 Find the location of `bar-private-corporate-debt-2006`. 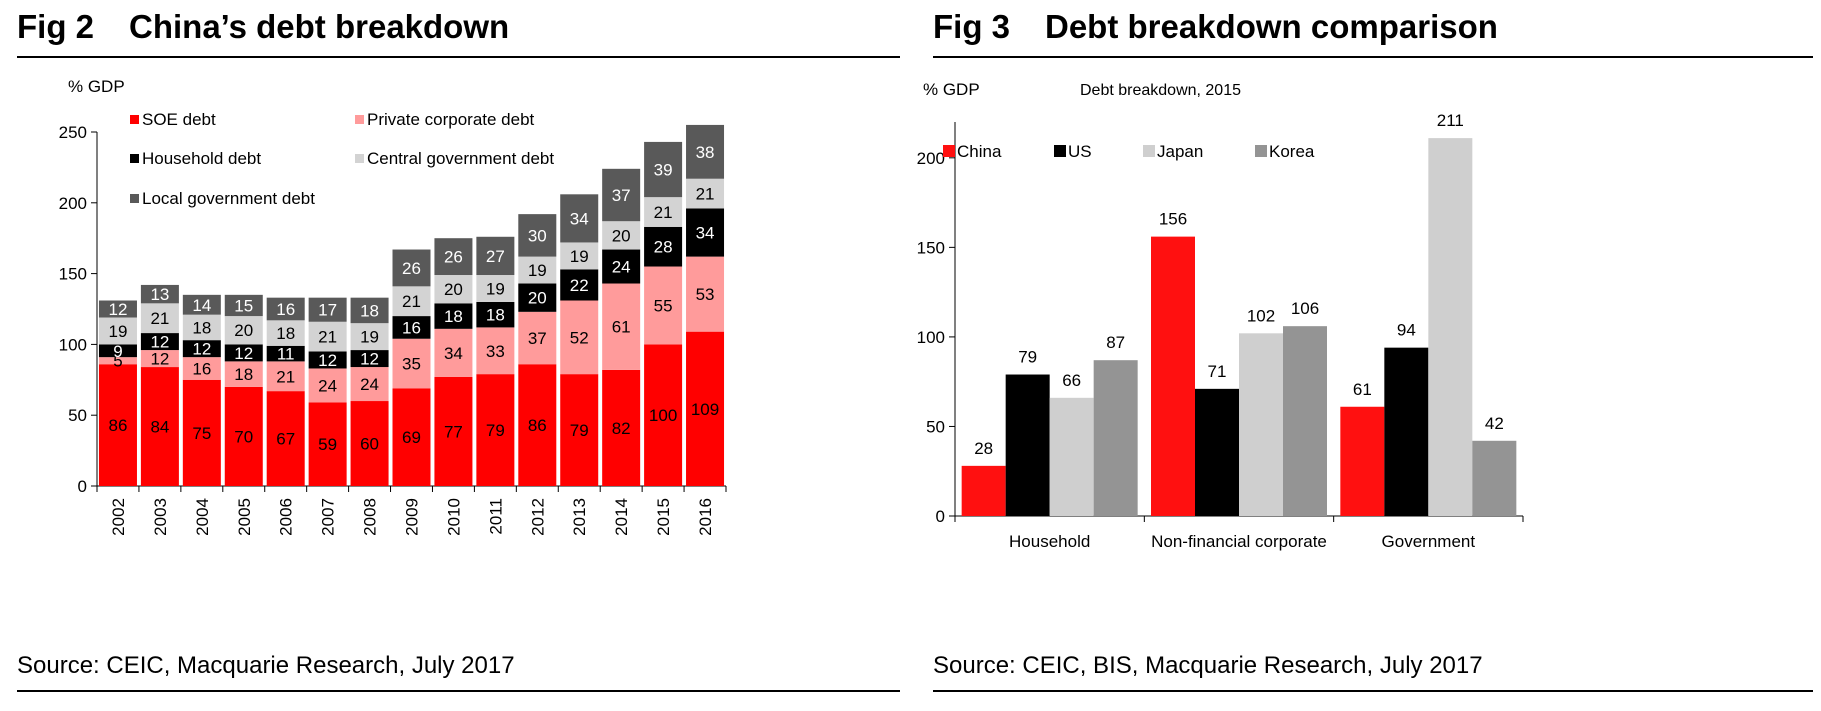

bar-private-corporate-debt-2006 is located at coordinates (285, 376).